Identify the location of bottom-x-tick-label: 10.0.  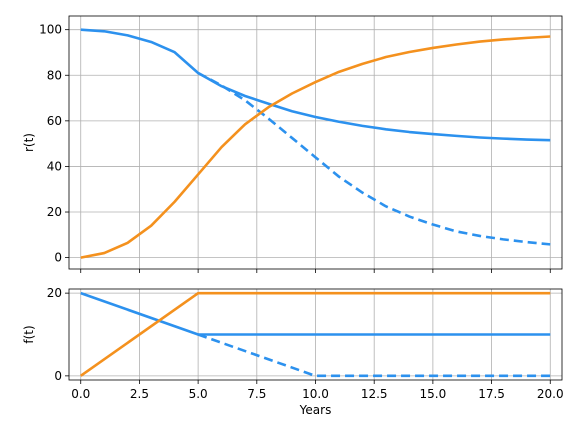
(315, 394).